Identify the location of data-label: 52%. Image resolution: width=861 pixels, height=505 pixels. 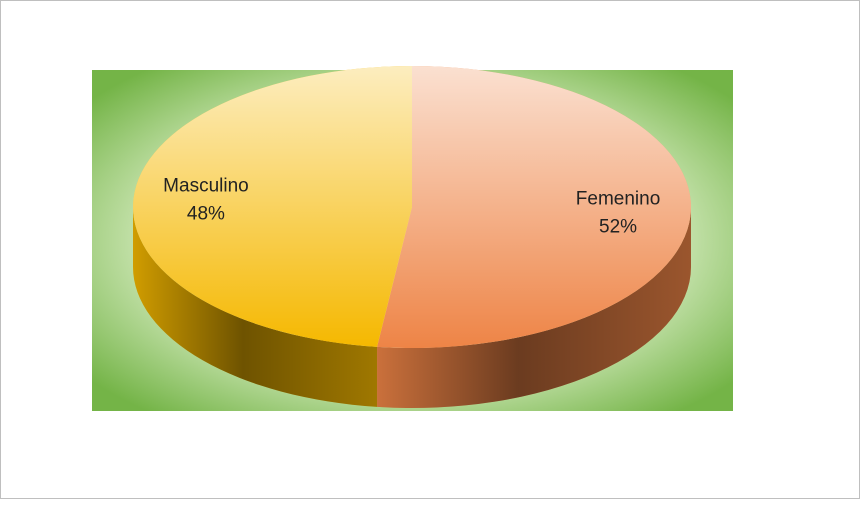
(618, 227).